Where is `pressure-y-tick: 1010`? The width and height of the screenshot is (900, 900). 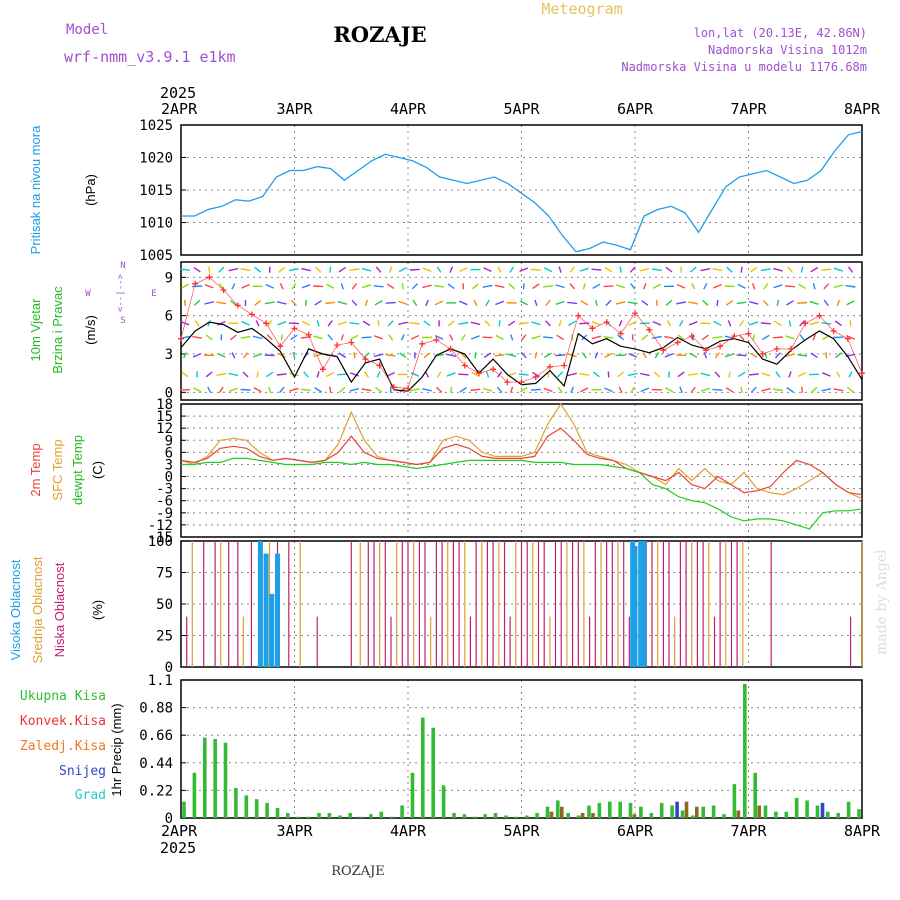 pressure-y-tick: 1010 is located at coordinates (156, 224).